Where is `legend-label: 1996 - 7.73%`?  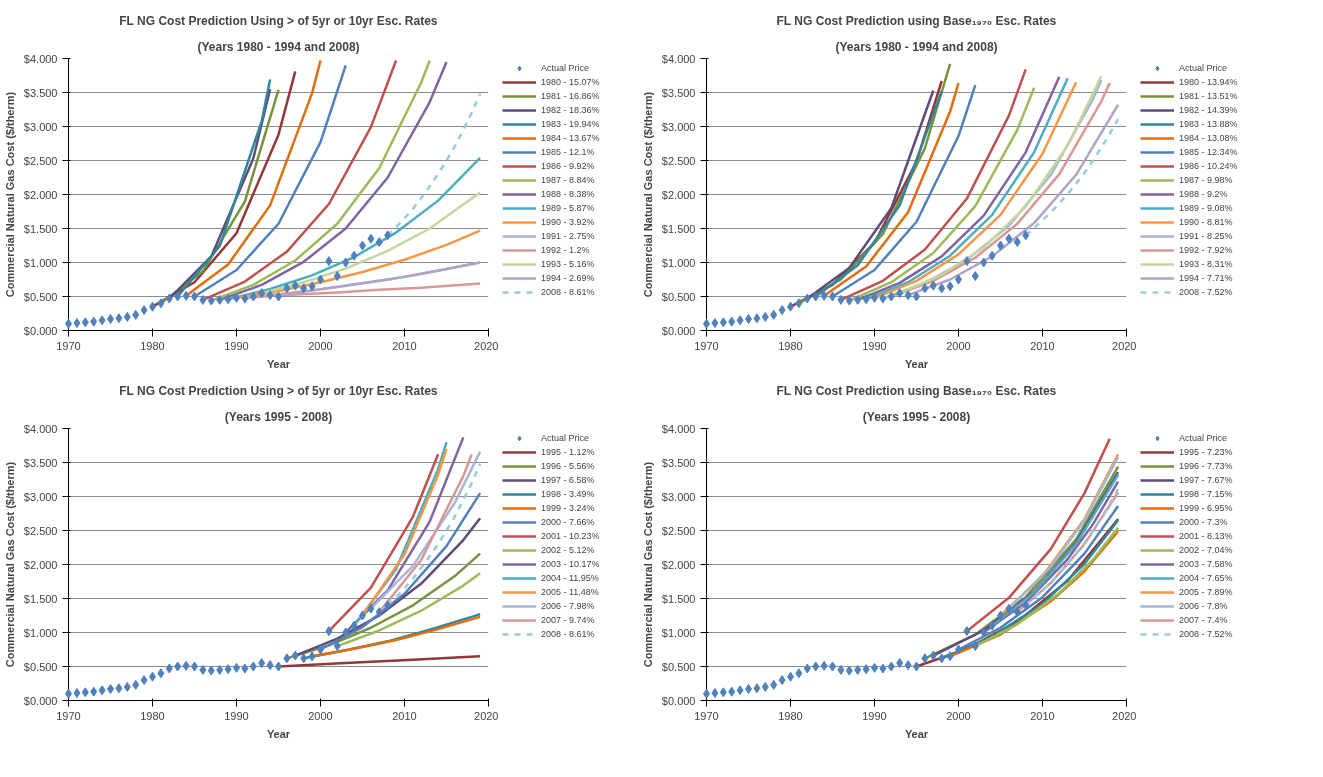
legend-label: 1996 - 7.73% is located at coordinates (1206, 466).